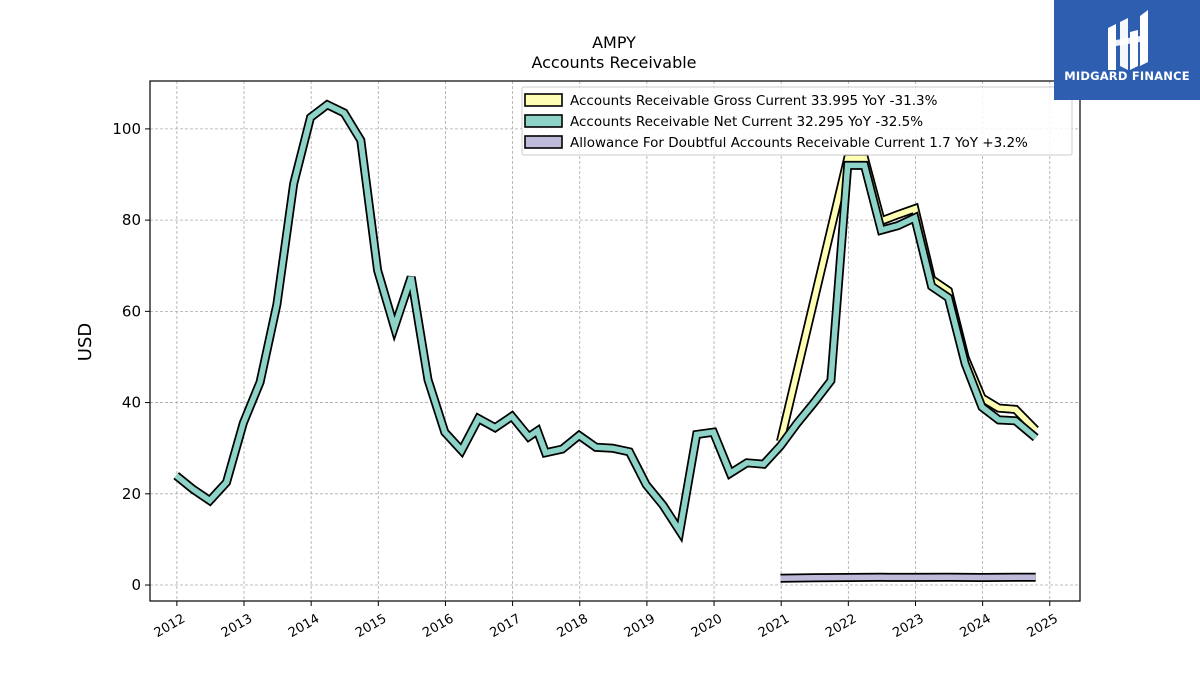 This screenshot has width=1200, height=675. Describe the element at coordinates (371, 626) in the screenshot. I see `x-tick-label: 2015` at that location.